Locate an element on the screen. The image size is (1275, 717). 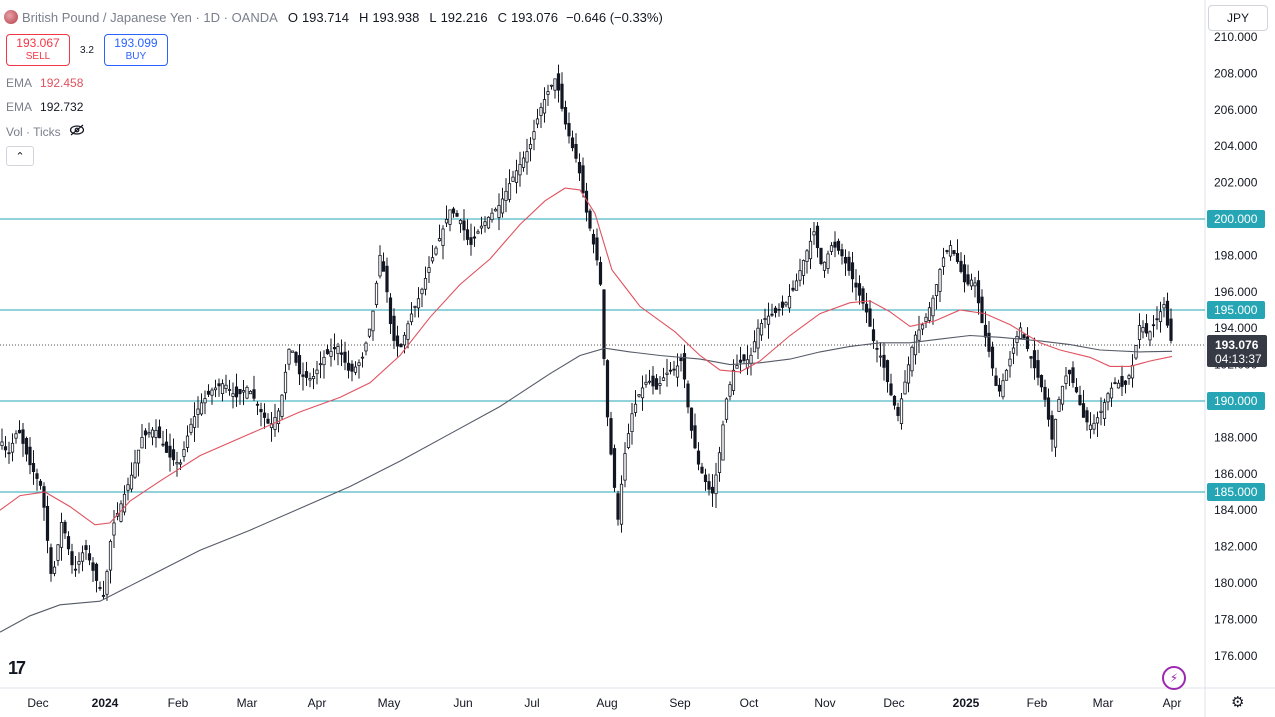
indicator-ema-grey: EMA 192.732 is located at coordinates (44, 107).